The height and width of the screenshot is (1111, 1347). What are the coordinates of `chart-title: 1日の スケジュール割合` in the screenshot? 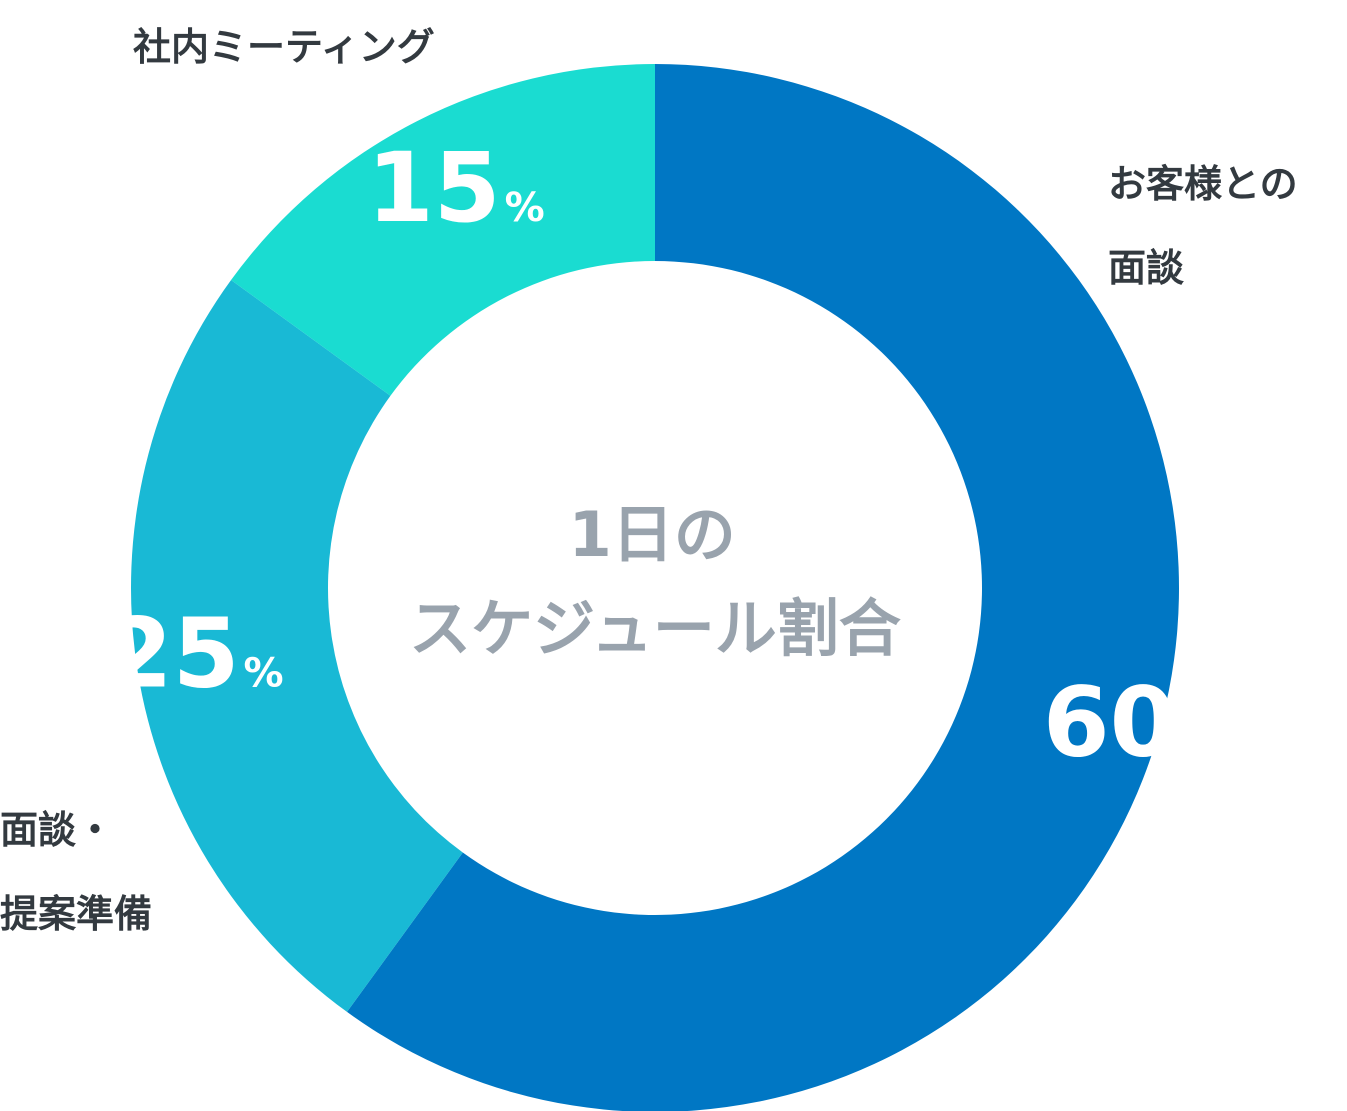 It's located at (655, 581).